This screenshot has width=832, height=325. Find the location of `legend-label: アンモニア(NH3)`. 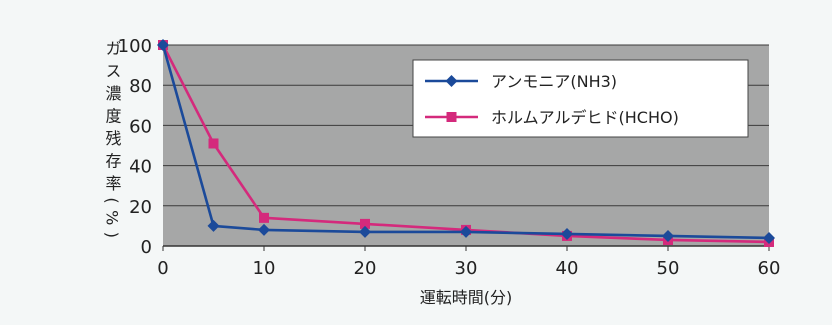

legend-label: アンモニア(NH3) is located at coordinates (554, 81).